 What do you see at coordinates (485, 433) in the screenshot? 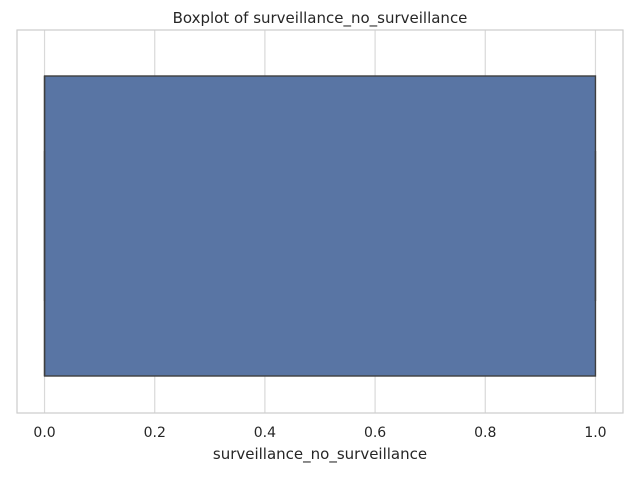
I see `x-tick-label-4: 0.8` at bounding box center [485, 433].